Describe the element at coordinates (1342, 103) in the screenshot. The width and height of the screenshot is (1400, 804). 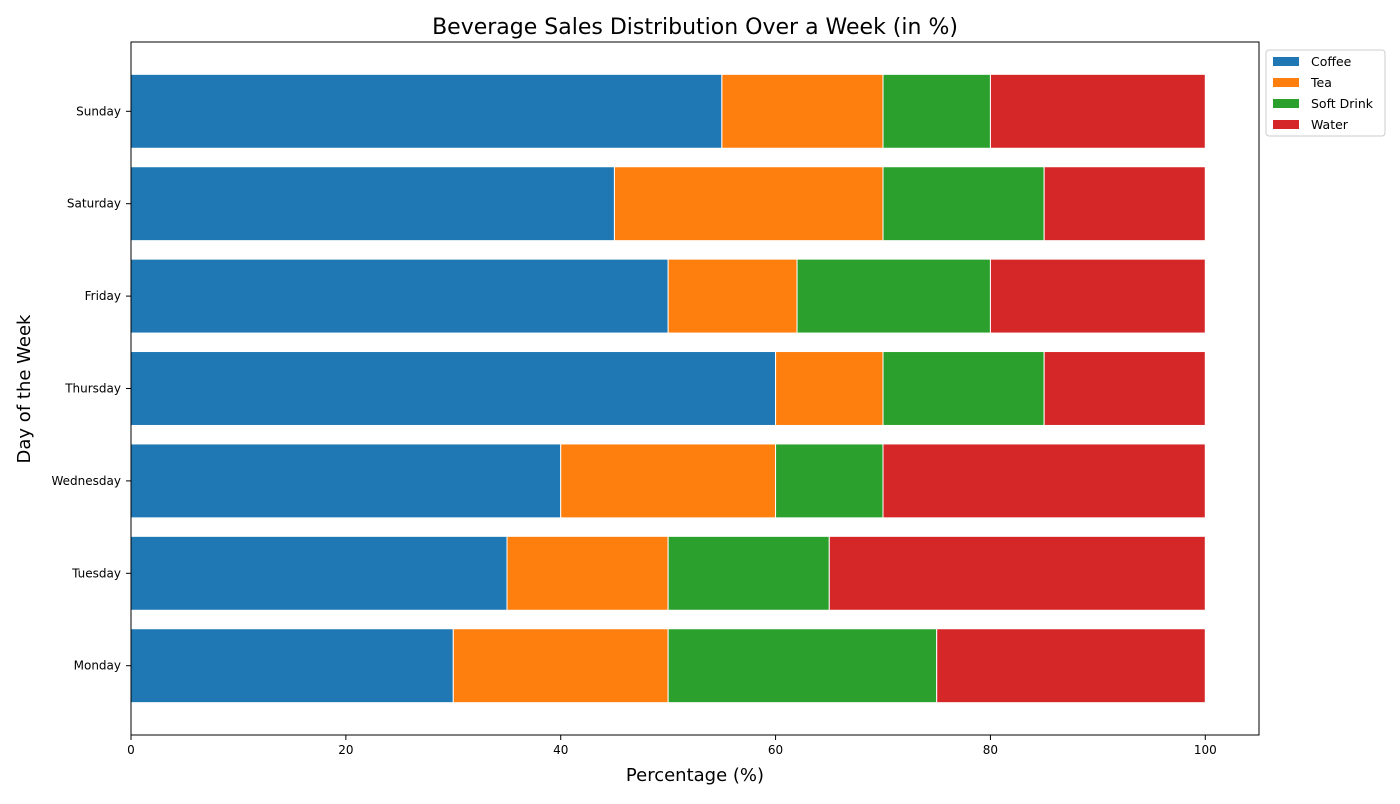
I see `legend-label-soft-drink: Soft Drink` at that location.